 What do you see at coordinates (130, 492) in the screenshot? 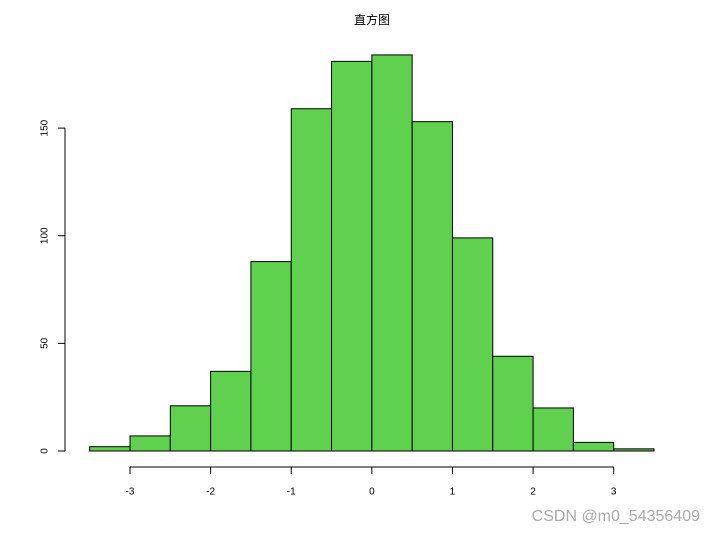
I see `x-tick-label: -3` at bounding box center [130, 492].